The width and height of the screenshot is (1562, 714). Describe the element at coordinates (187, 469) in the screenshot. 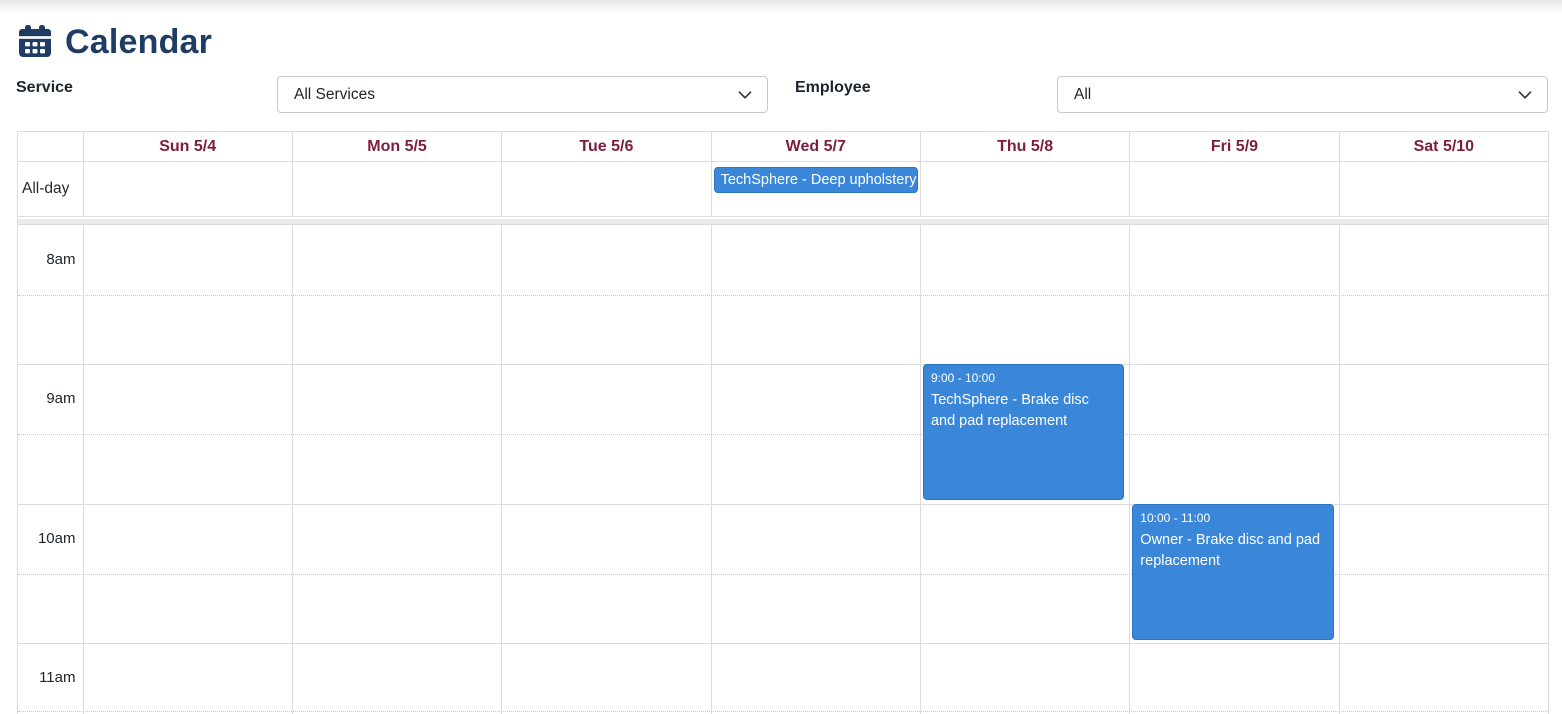

I see `day-column-sun` at that location.